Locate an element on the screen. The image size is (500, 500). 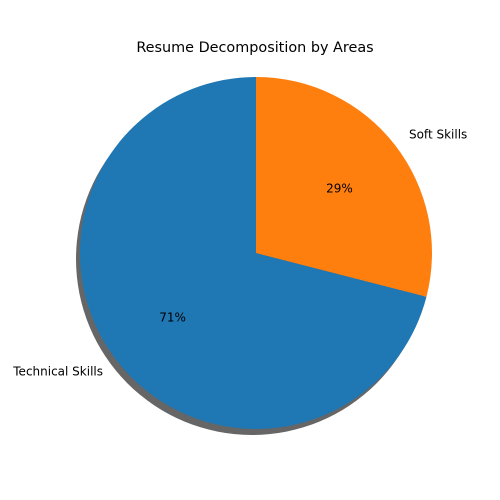
pie-category-label: Soft Skills is located at coordinates (438, 134).